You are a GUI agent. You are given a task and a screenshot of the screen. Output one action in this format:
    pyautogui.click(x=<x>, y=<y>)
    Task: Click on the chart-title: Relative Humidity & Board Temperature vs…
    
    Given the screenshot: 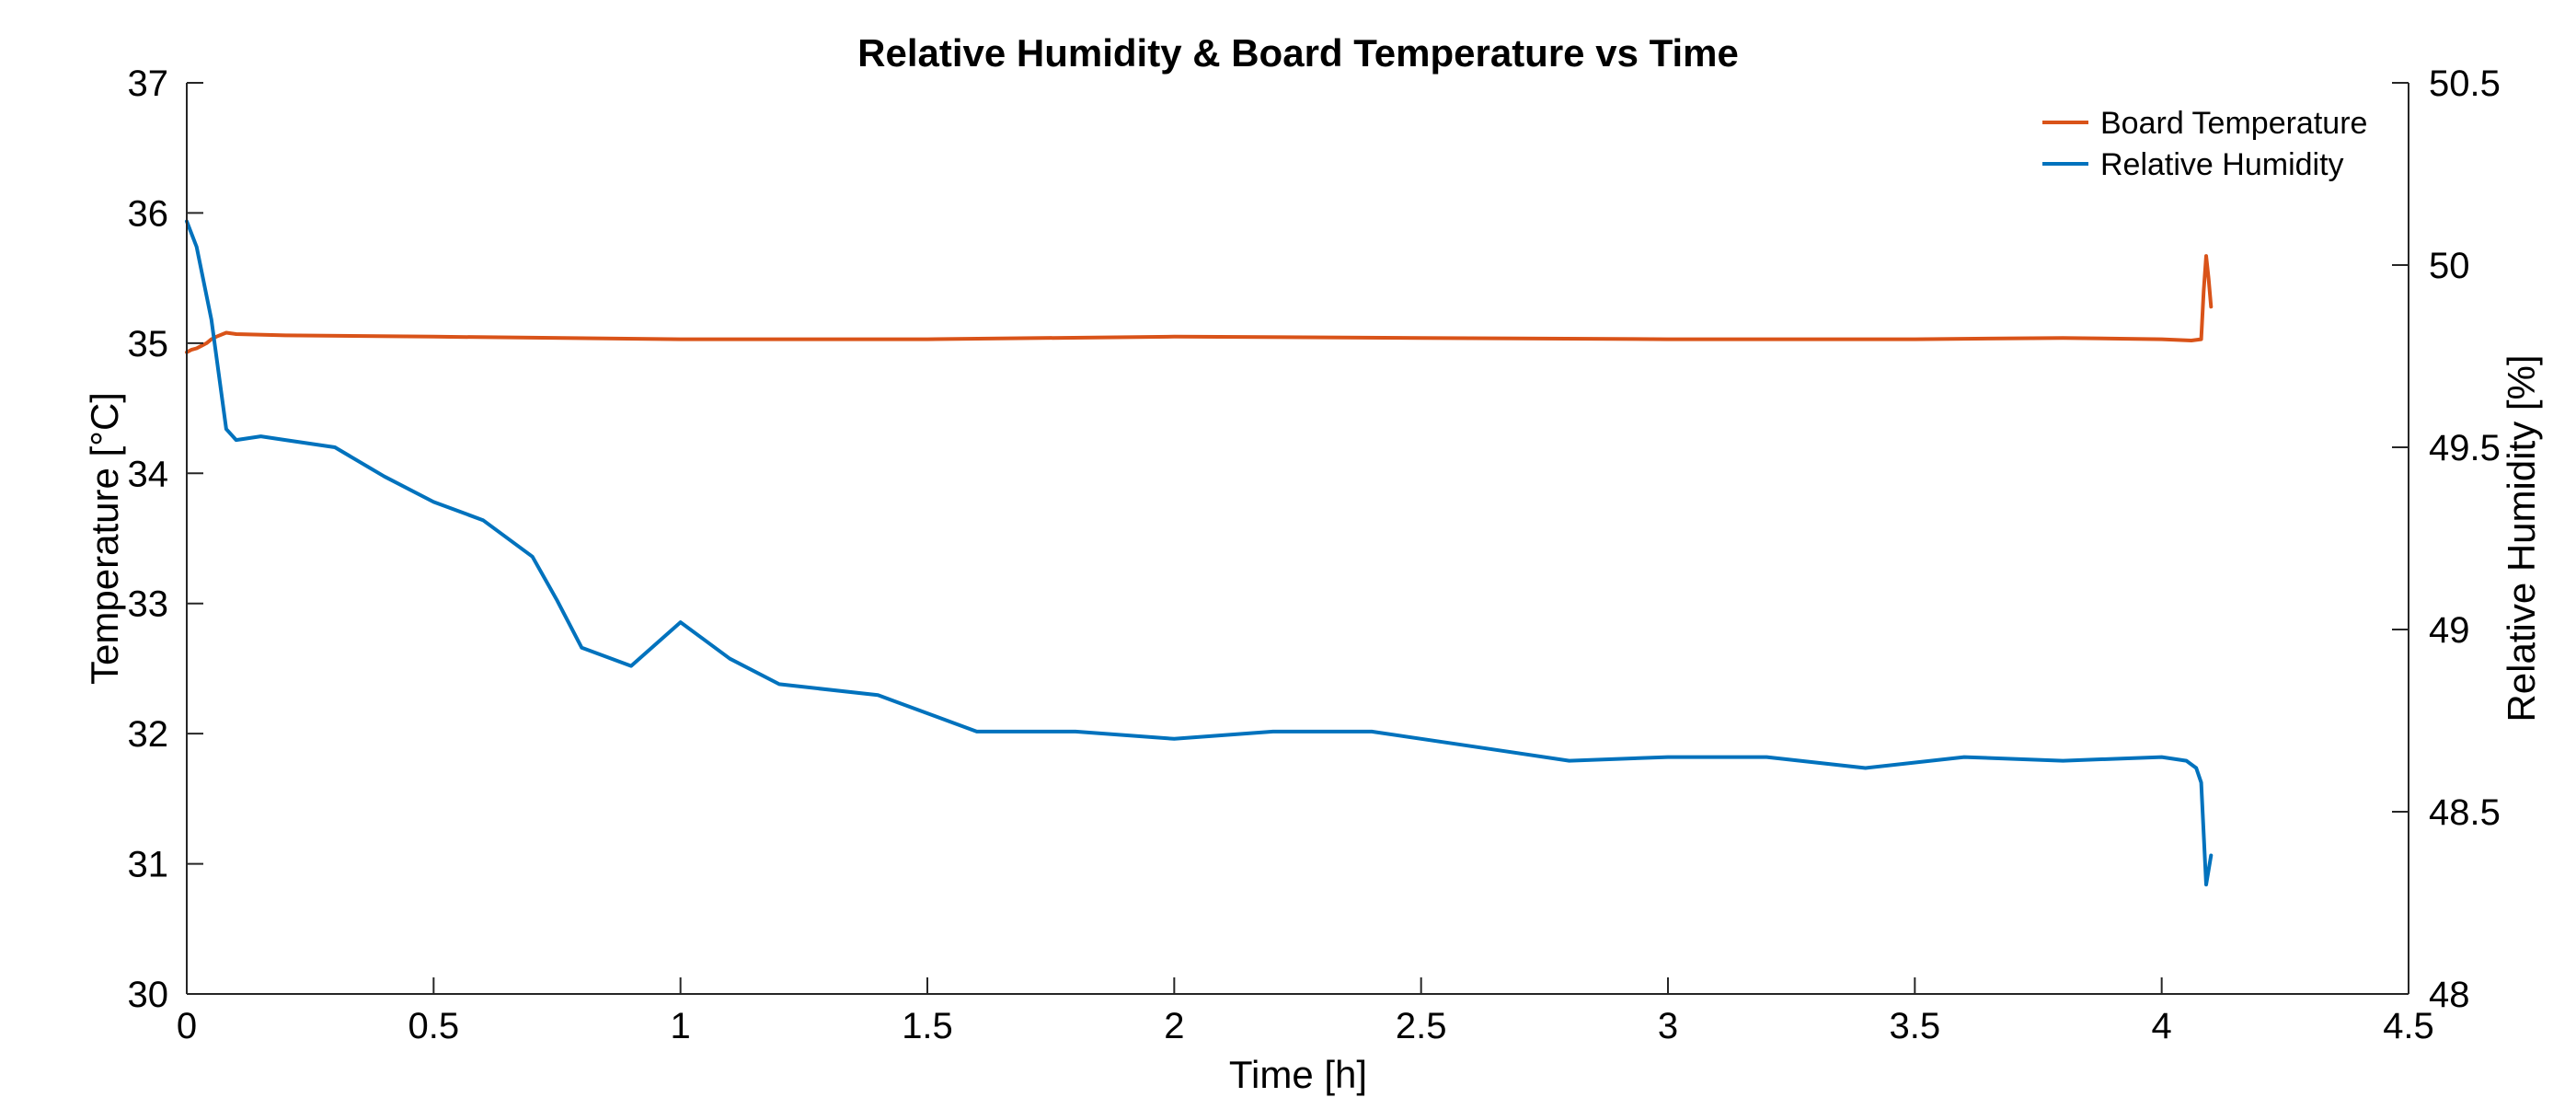 What is the action you would take?
    pyautogui.click(x=1298, y=53)
    